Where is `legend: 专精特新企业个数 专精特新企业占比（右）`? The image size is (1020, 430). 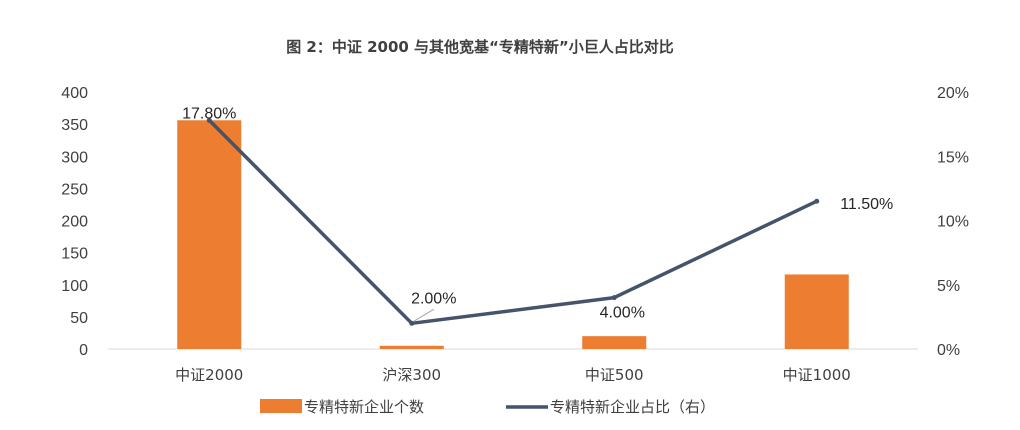 legend: 专精特新企业个数 专精特新企业占比（右） is located at coordinates (487, 407).